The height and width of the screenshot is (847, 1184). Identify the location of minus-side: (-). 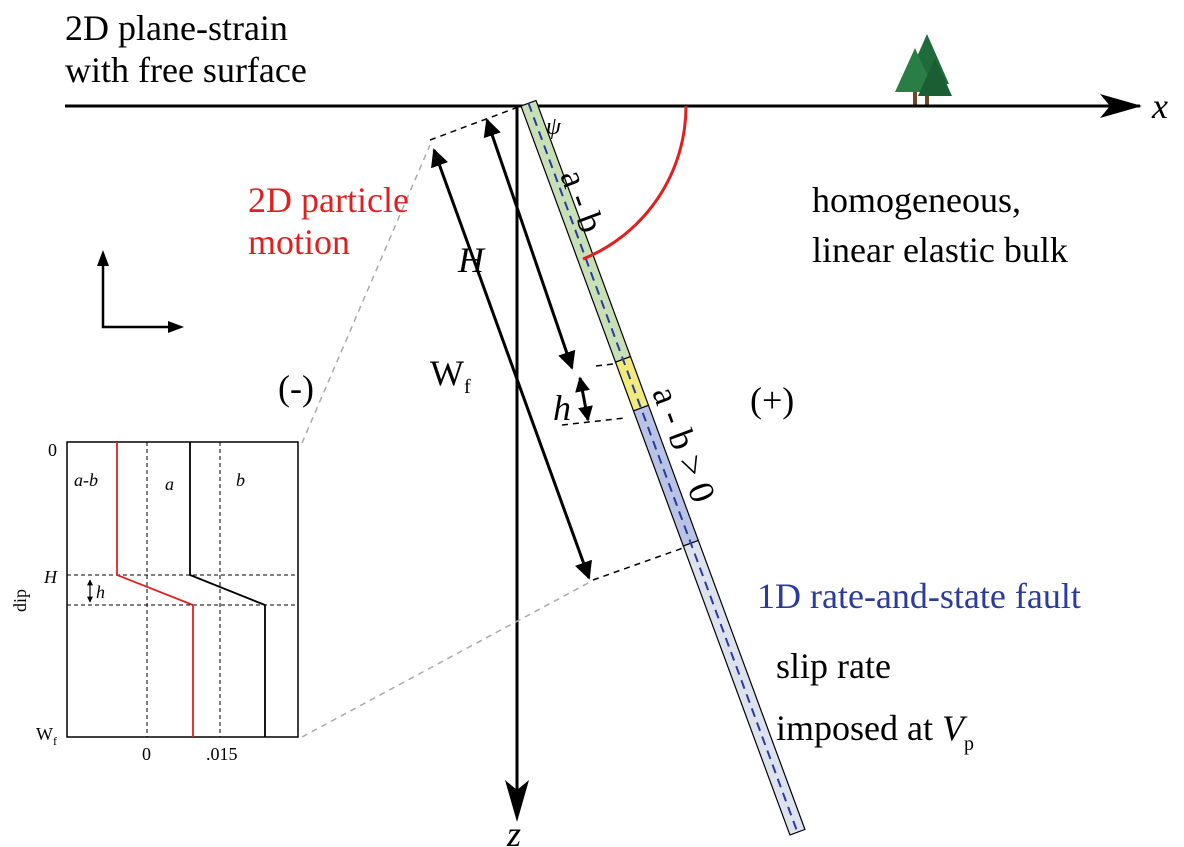
(296, 388).